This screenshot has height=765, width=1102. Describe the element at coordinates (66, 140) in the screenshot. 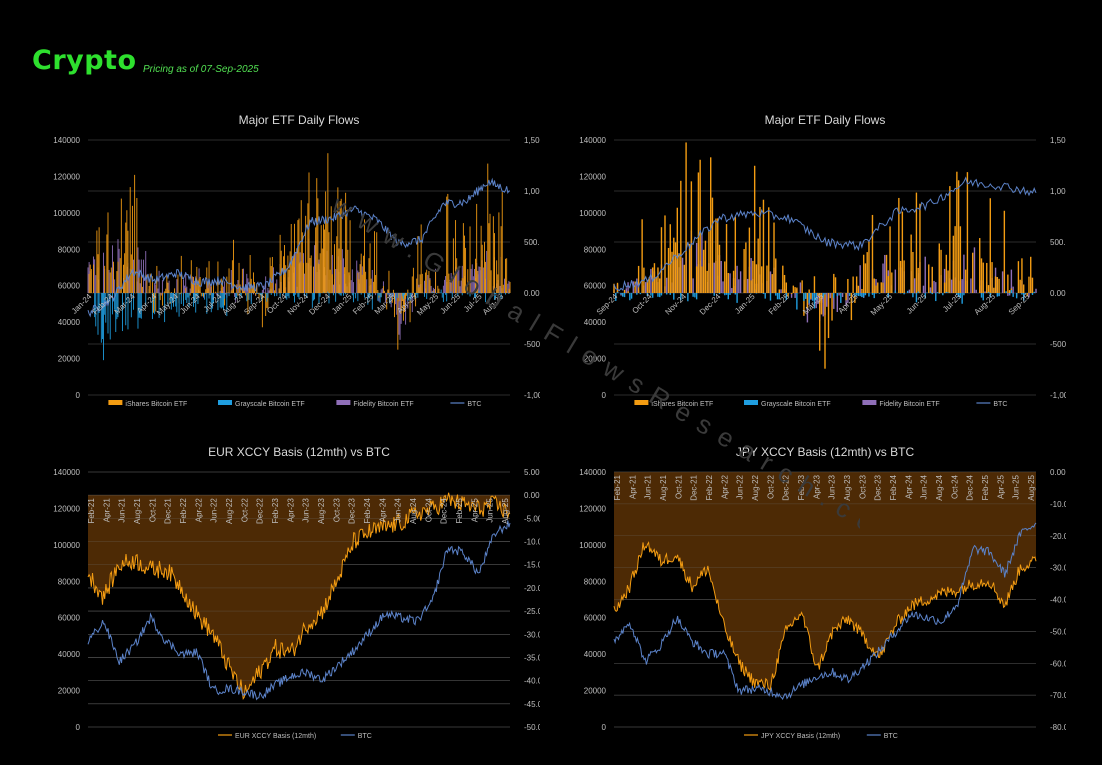

I see `left-tick-label: 140000` at that location.